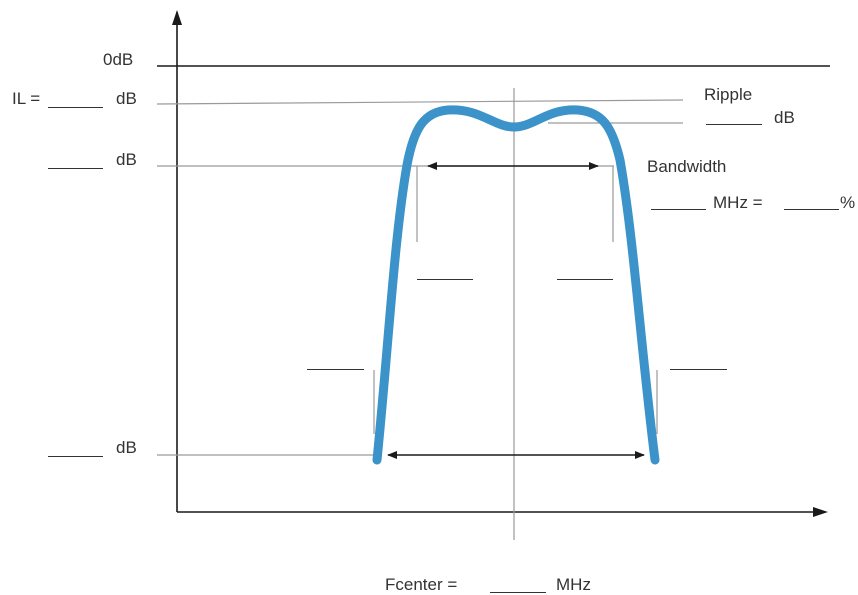 Image resolution: width=858 pixels, height=595 pixels. Describe the element at coordinates (75, 456) in the screenshot. I see `rejection-level-blank` at that location.